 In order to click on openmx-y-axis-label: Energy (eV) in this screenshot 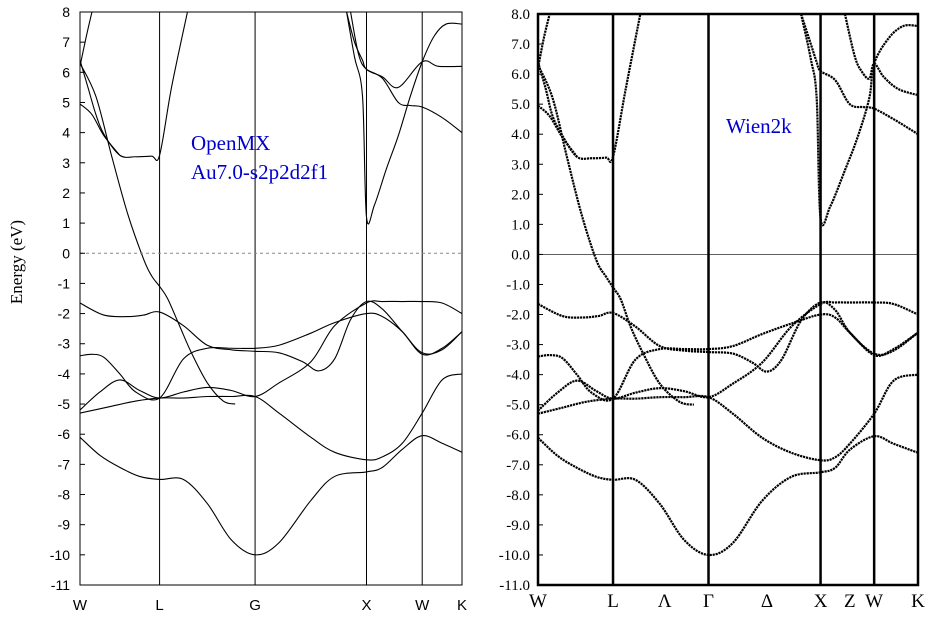, I will do `click(16, 262)`.